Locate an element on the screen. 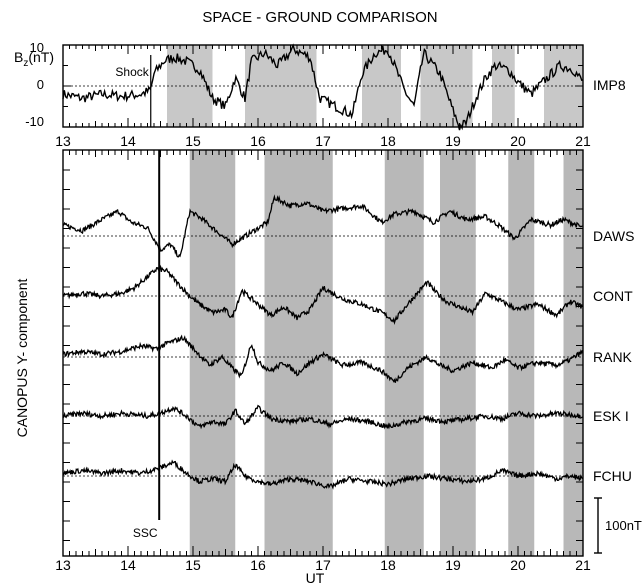 The height and width of the screenshot is (587, 642). top-xtick-label-13: 13 is located at coordinates (63, 141).